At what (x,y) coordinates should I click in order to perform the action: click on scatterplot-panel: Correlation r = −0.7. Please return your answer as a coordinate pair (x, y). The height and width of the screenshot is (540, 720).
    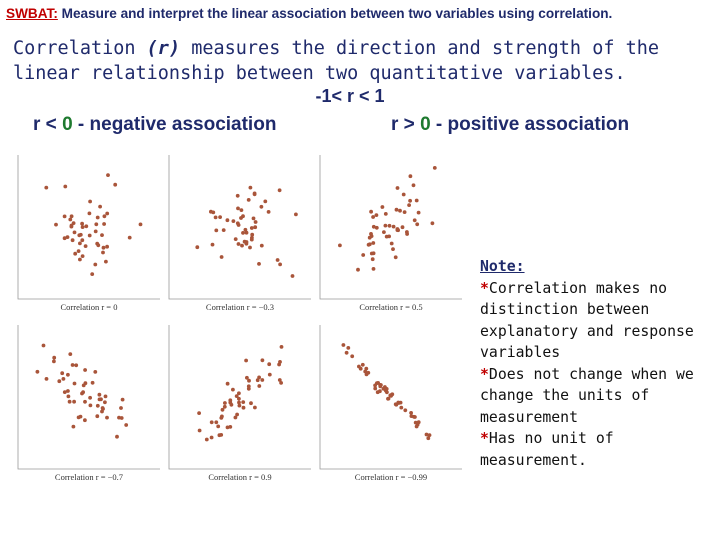
    Looking at the image, I should click on (89, 406).